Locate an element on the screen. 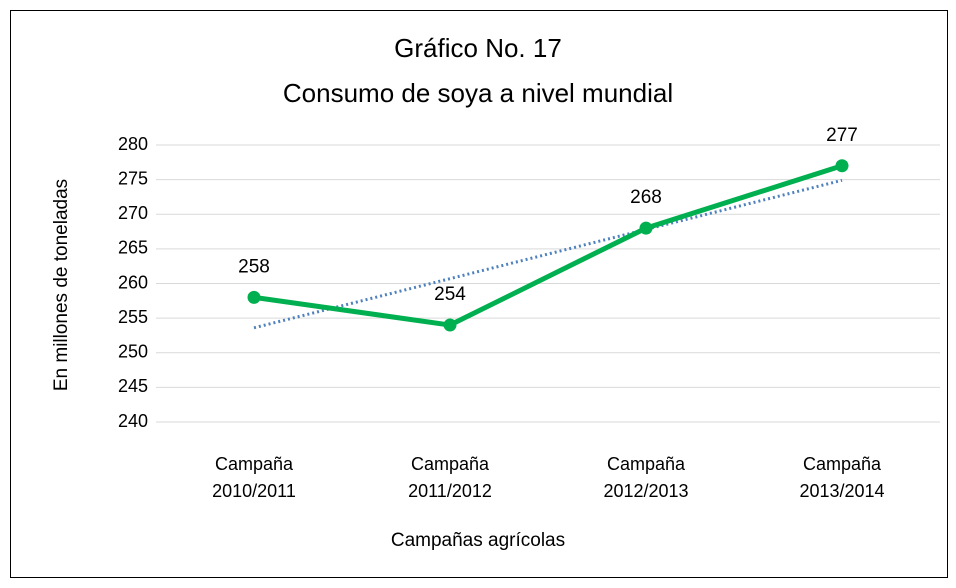  data-label: 277 is located at coordinates (842, 135).